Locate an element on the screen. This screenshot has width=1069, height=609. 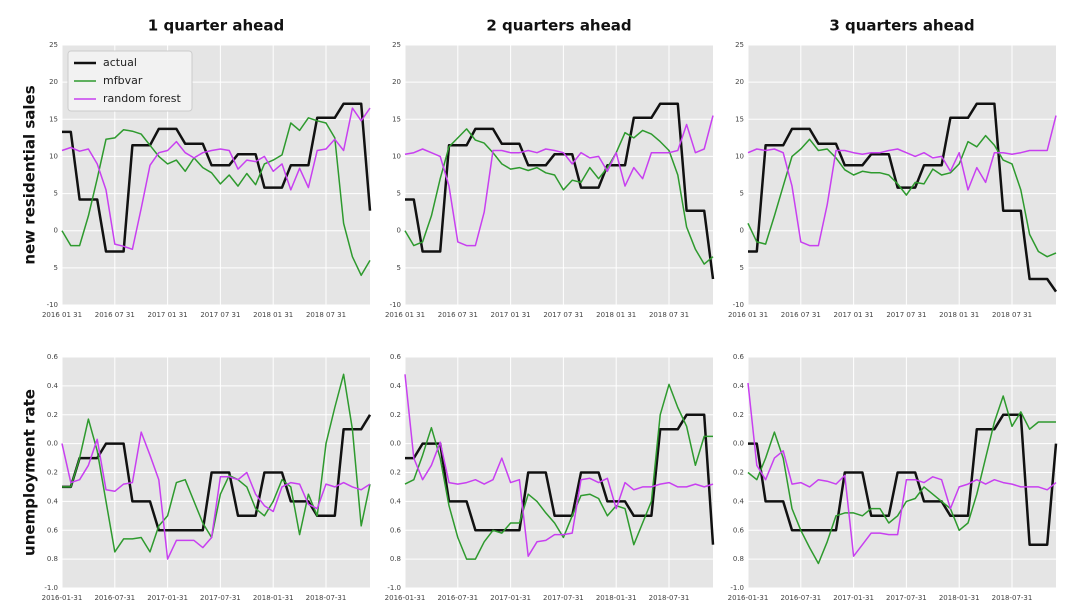
chart-title: 1 quarter ahead is located at coordinates (216, 26).